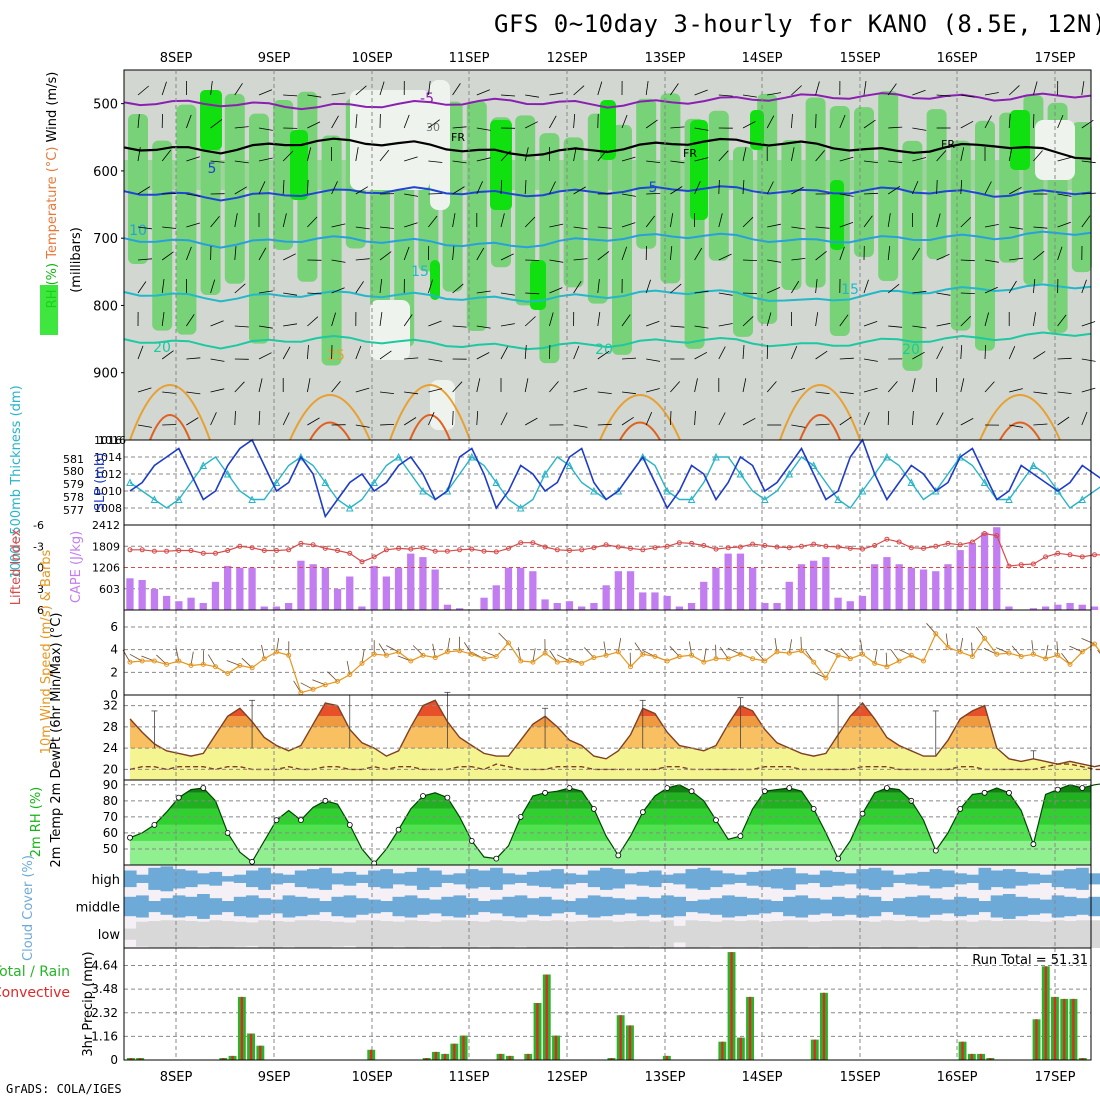  I want to click on pressure-ylabel-unit-part: (millibars), so click(76, 260).